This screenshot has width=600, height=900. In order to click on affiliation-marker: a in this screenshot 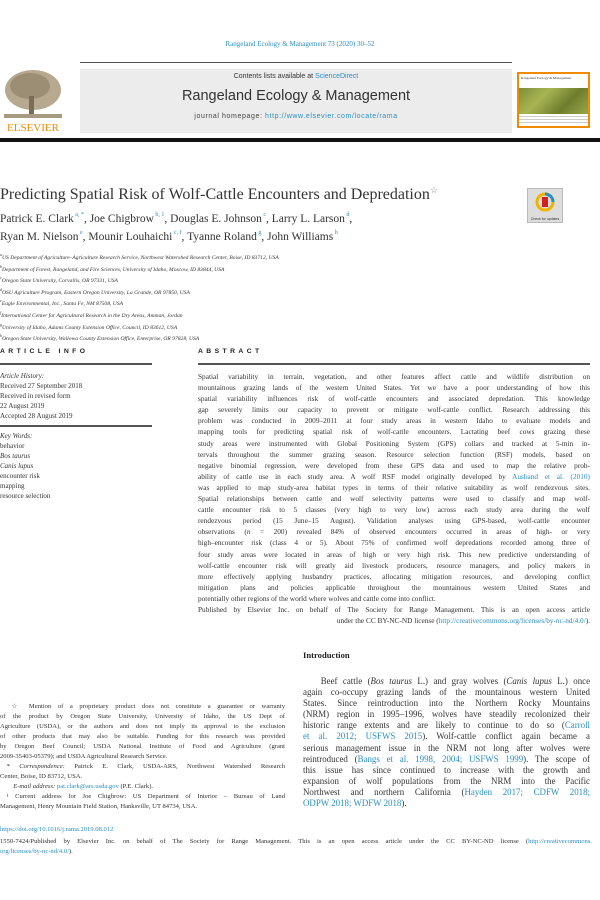, I will do `click(1, 254)`.